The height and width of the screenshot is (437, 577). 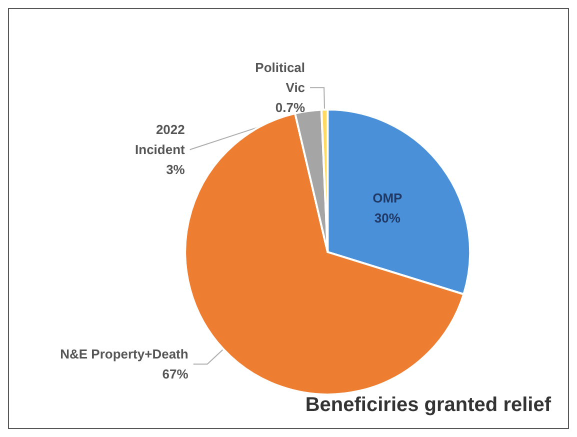 I want to click on slice-label: OMP, so click(x=387, y=198).